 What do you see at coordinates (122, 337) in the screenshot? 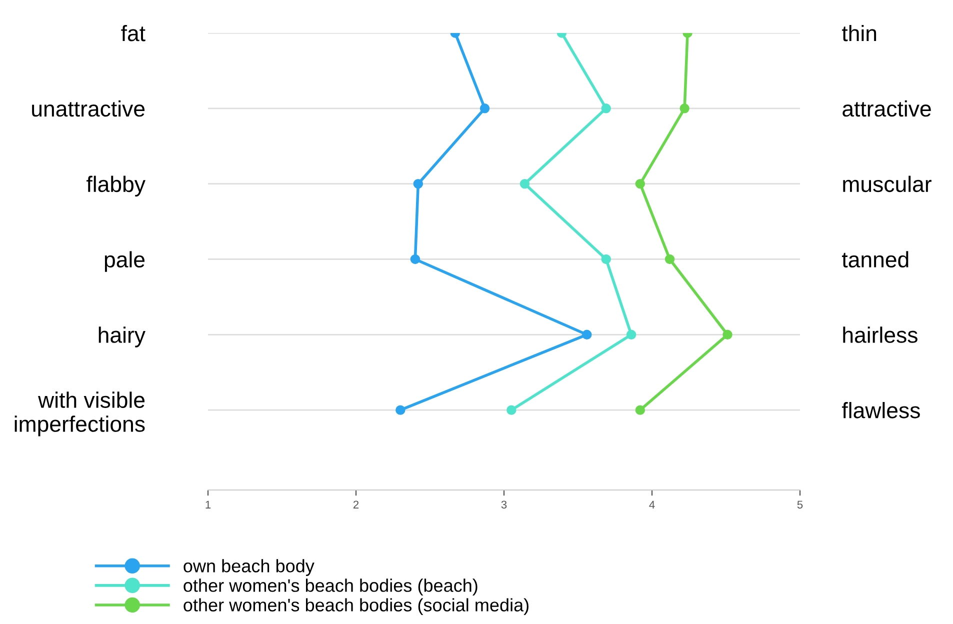
I see `y-tick-label: hairy` at bounding box center [122, 337].